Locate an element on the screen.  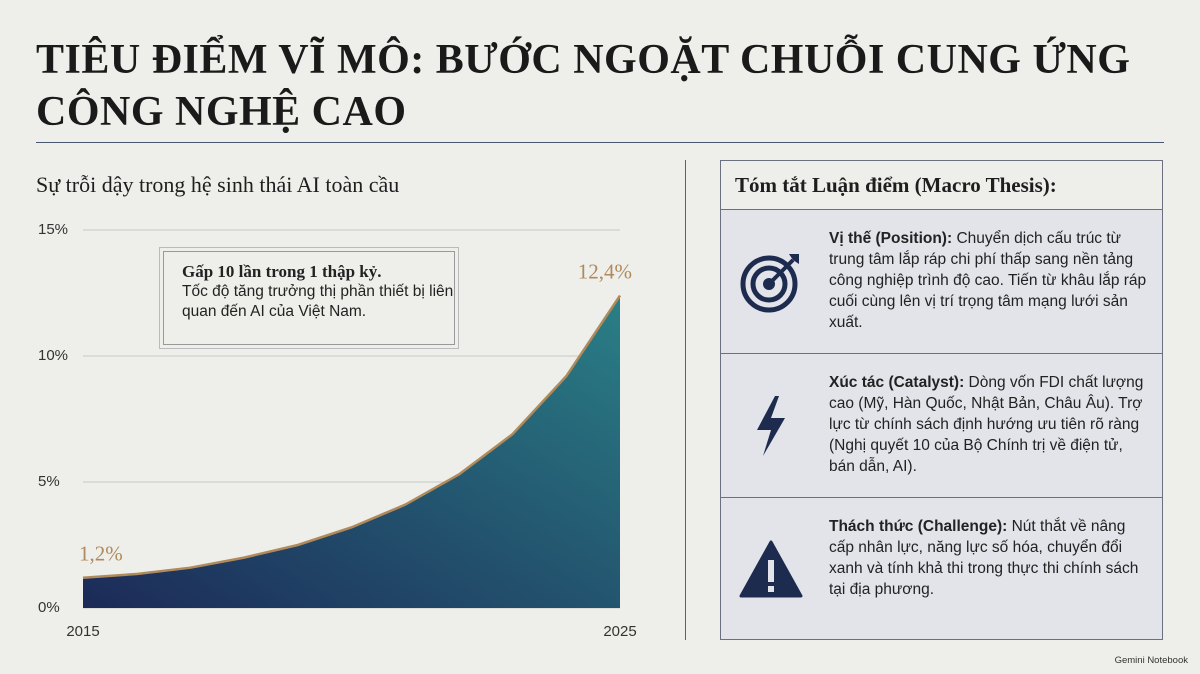
y-tick-label: 0% is located at coordinates (49, 607).